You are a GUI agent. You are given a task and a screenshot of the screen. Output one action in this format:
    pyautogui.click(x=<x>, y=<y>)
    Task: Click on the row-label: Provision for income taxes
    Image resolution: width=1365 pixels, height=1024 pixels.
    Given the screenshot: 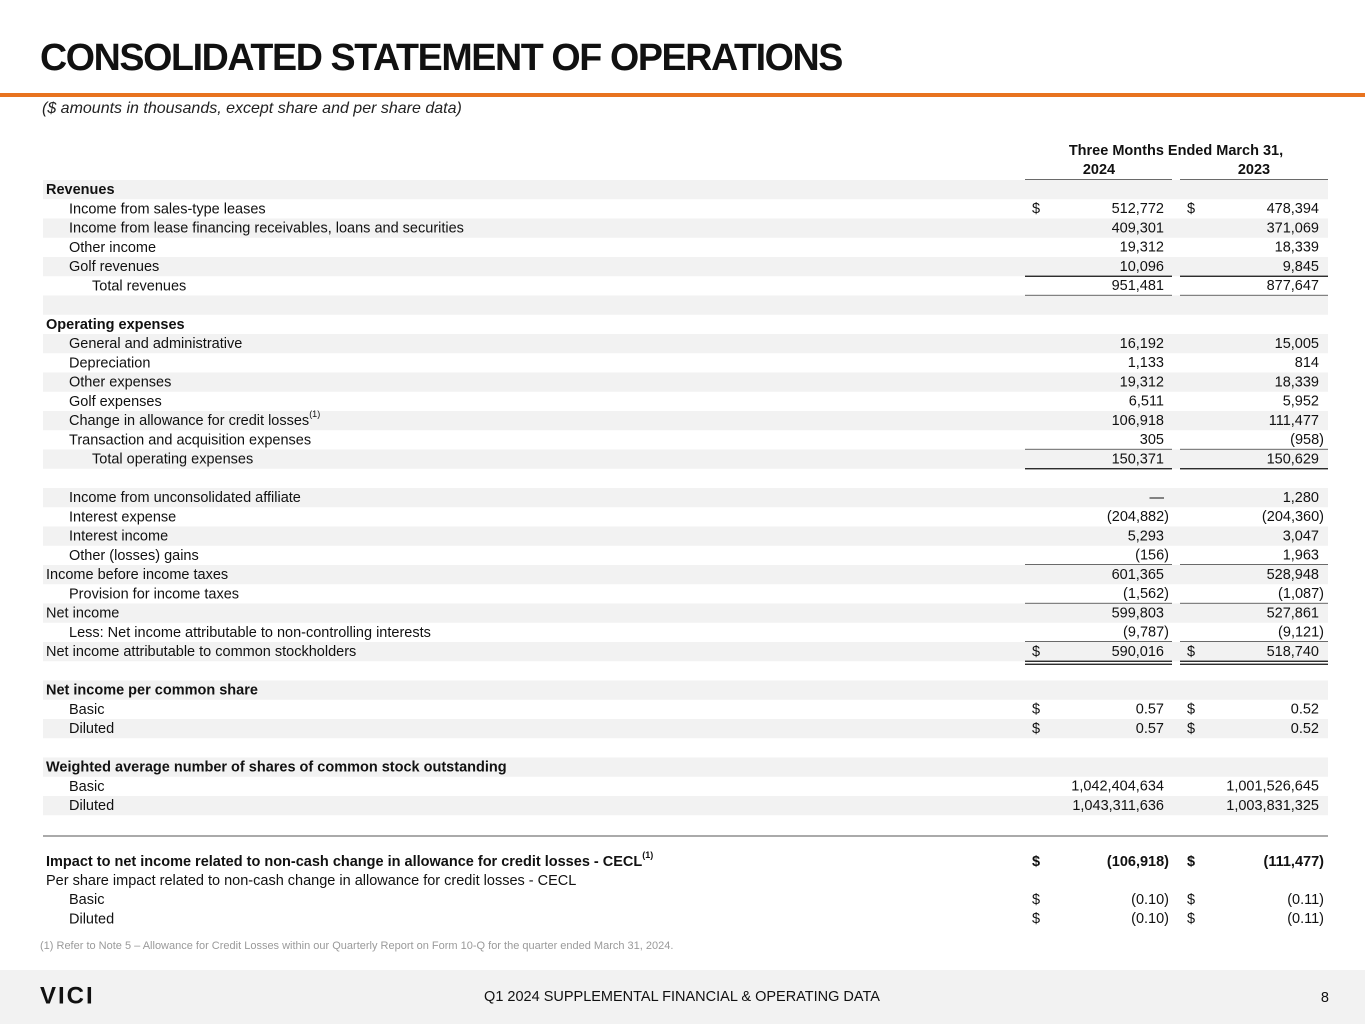 What is the action you would take?
    pyautogui.click(x=154, y=594)
    